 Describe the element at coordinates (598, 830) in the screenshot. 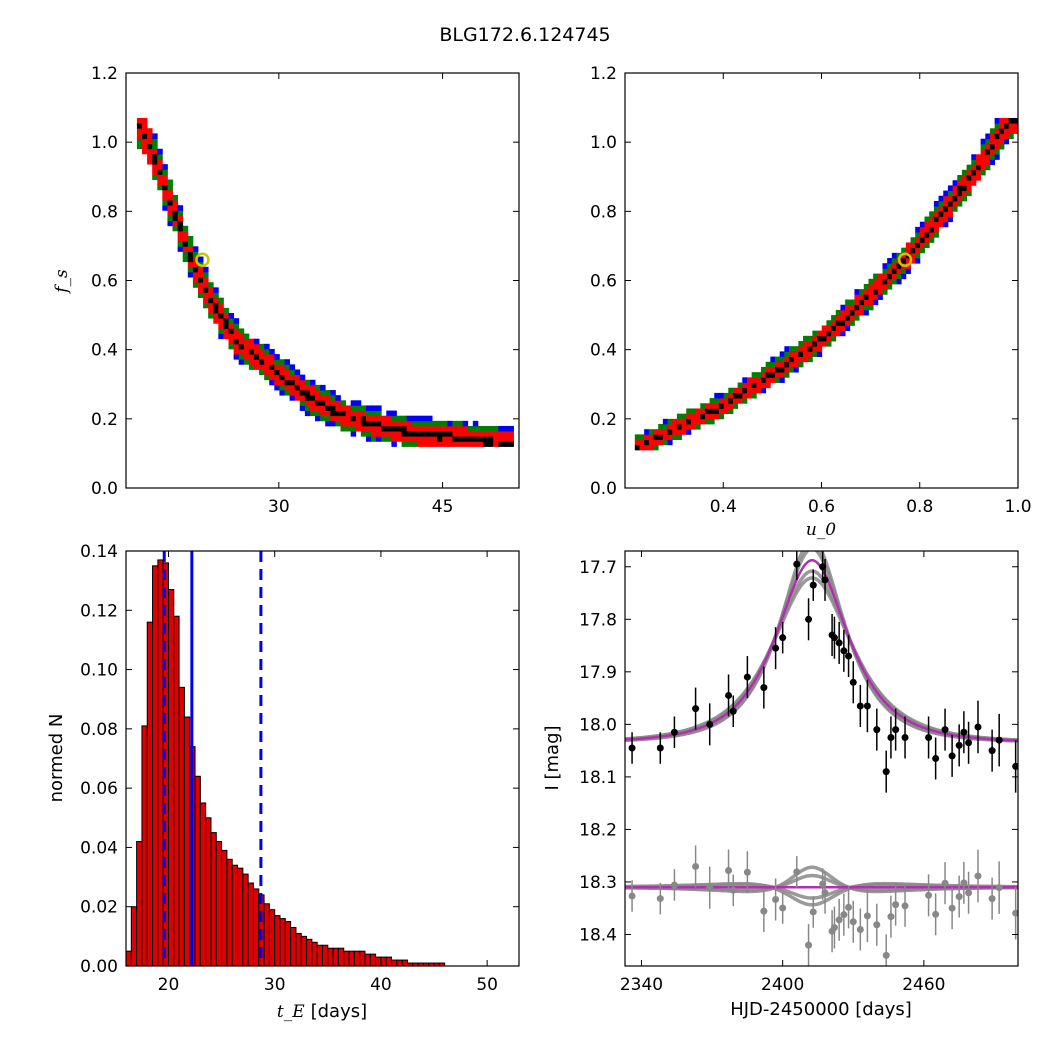

I see `y-tick-label: 18.2` at that location.